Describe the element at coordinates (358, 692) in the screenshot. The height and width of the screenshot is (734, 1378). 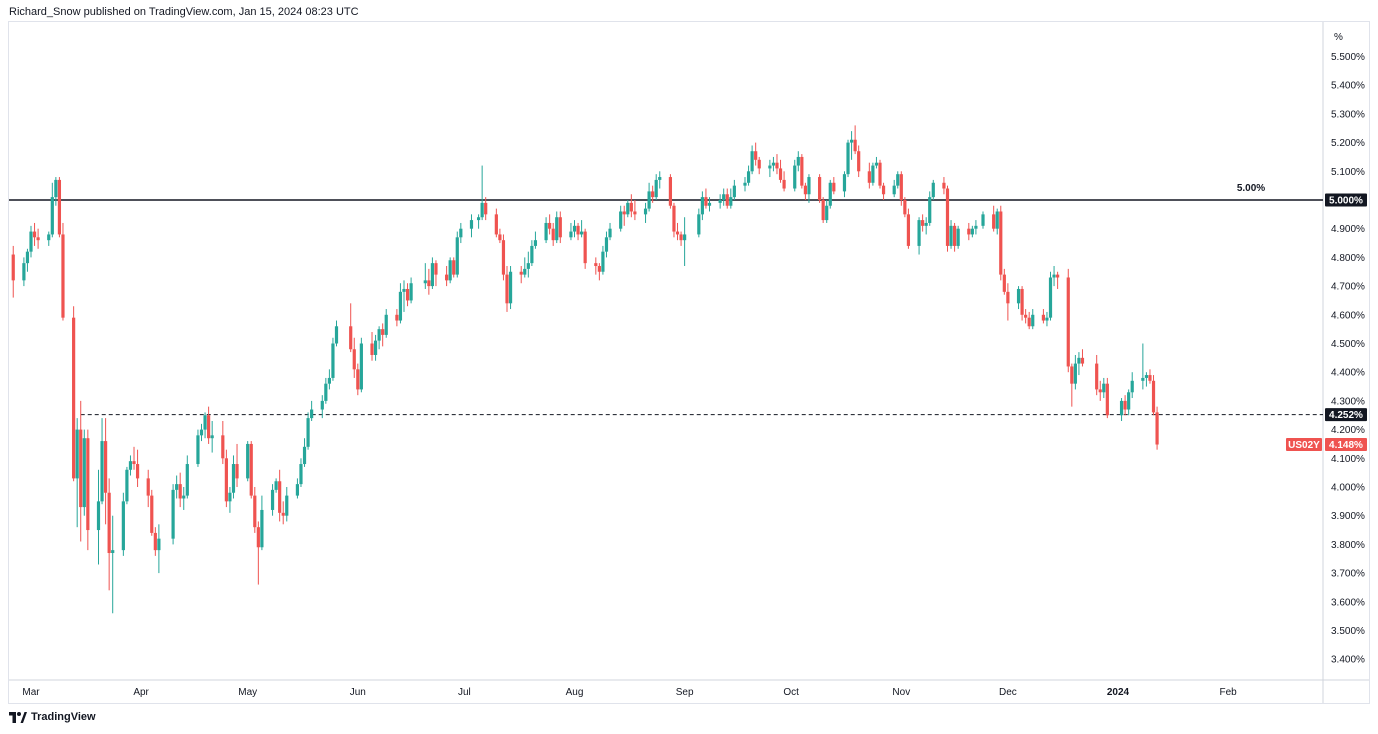
I see `x-tick-label: Jun` at that location.